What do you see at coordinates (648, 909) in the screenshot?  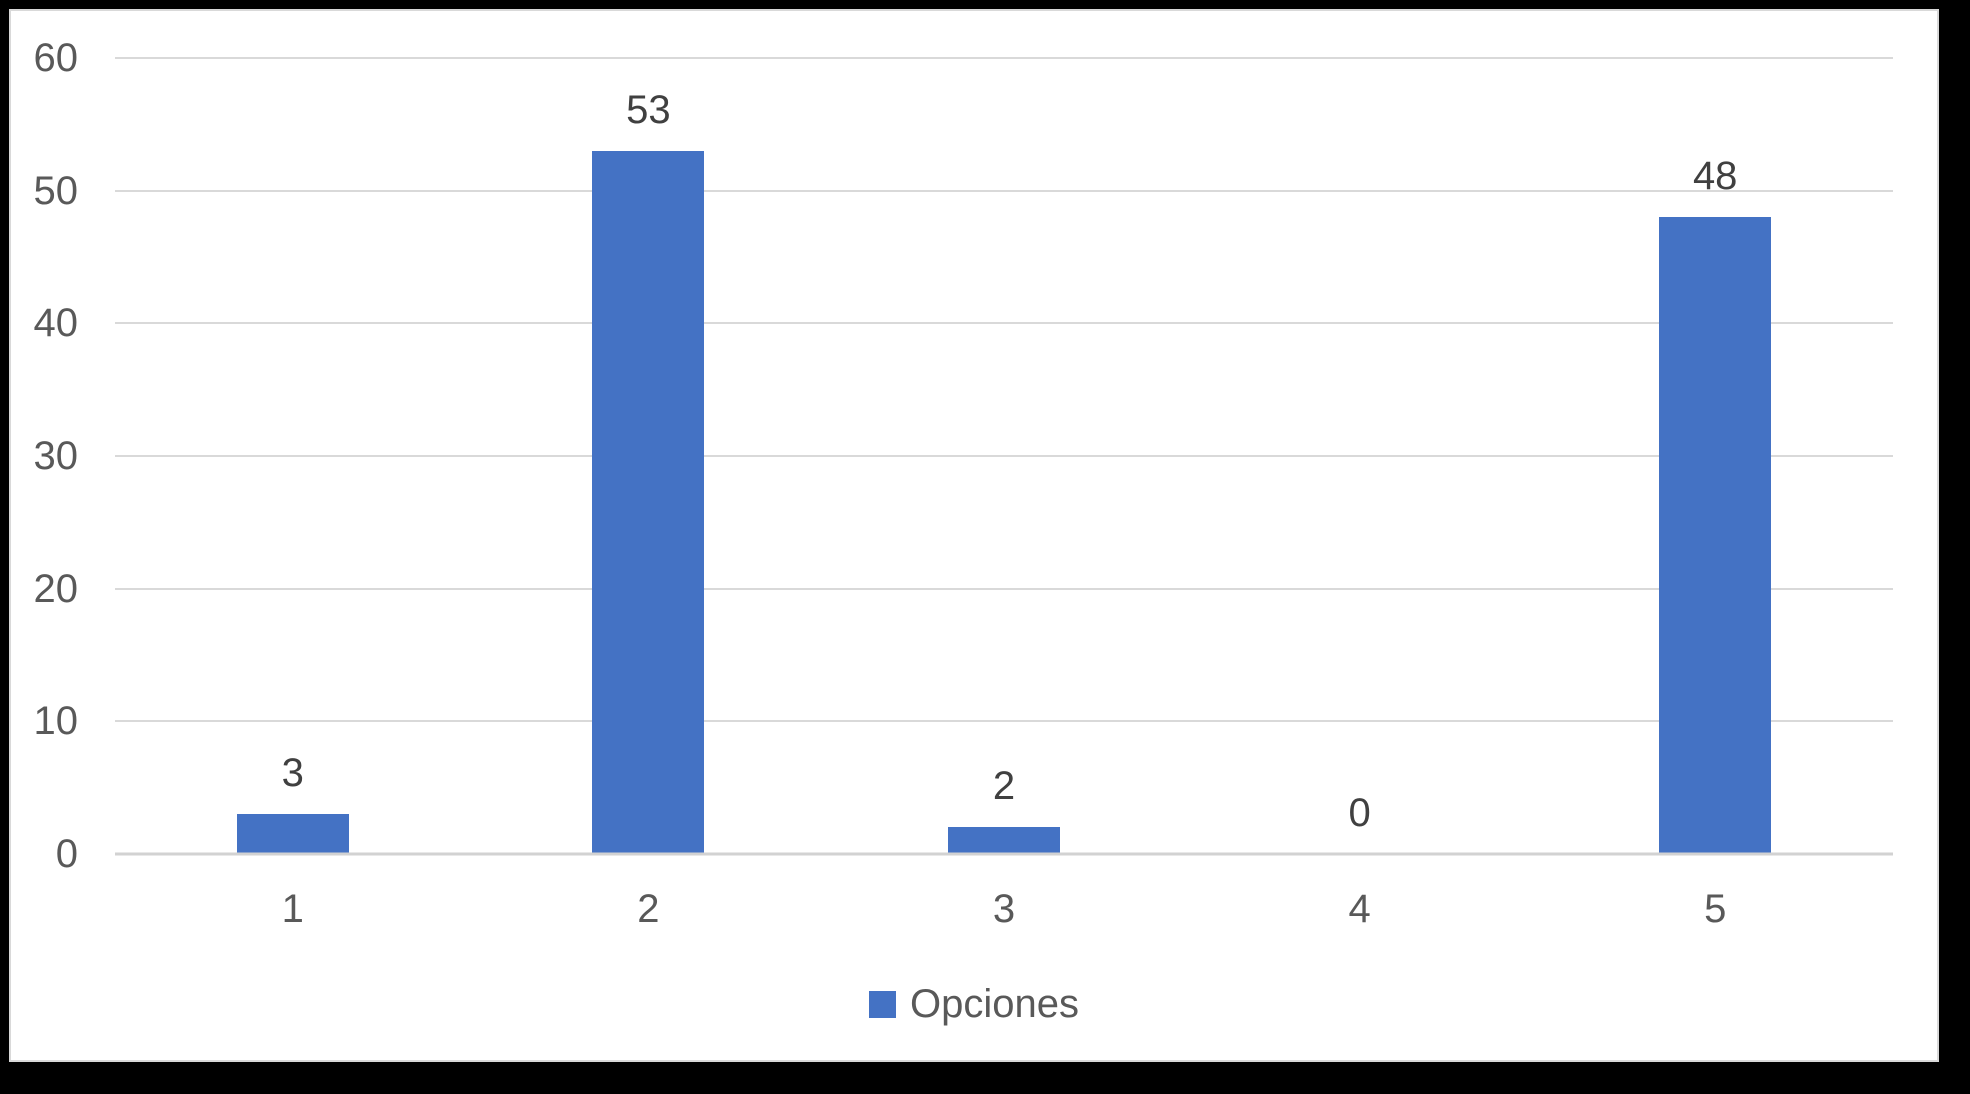 I see `x-tick-label-2: 2` at bounding box center [648, 909].